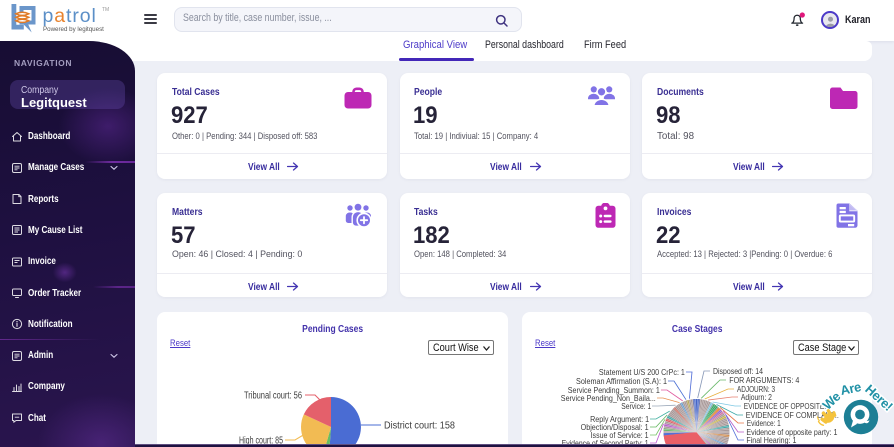 Image resolution: width=894 pixels, height=447 pixels. What do you see at coordinates (73, 29) in the screenshot?
I see `svg-text: Powered by legitquest` at bounding box center [73, 29].